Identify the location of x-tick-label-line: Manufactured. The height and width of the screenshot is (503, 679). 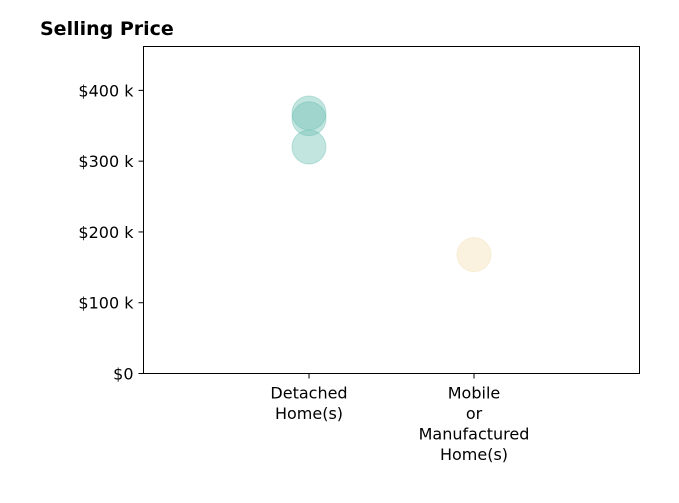
(474, 434).